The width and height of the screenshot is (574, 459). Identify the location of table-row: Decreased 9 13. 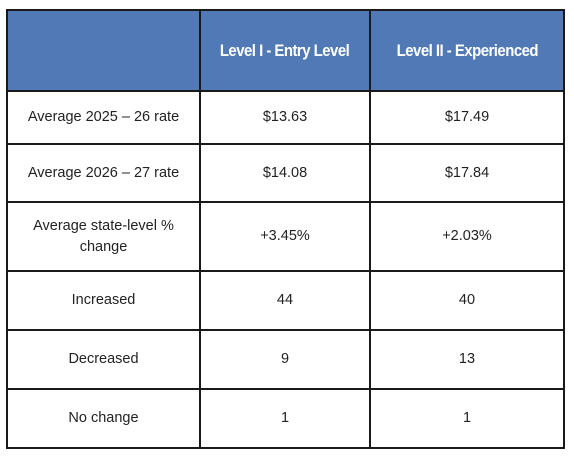
(285, 359).